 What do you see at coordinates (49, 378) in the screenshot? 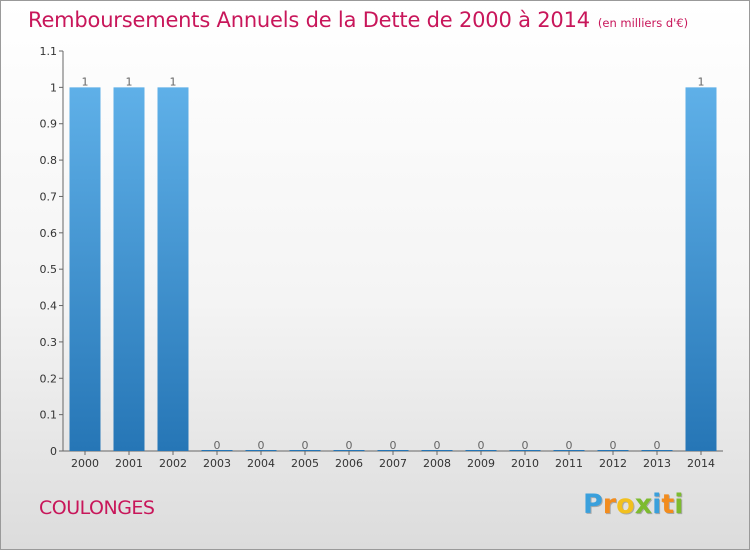
I see `y-tick-label: 0.2` at bounding box center [49, 378].